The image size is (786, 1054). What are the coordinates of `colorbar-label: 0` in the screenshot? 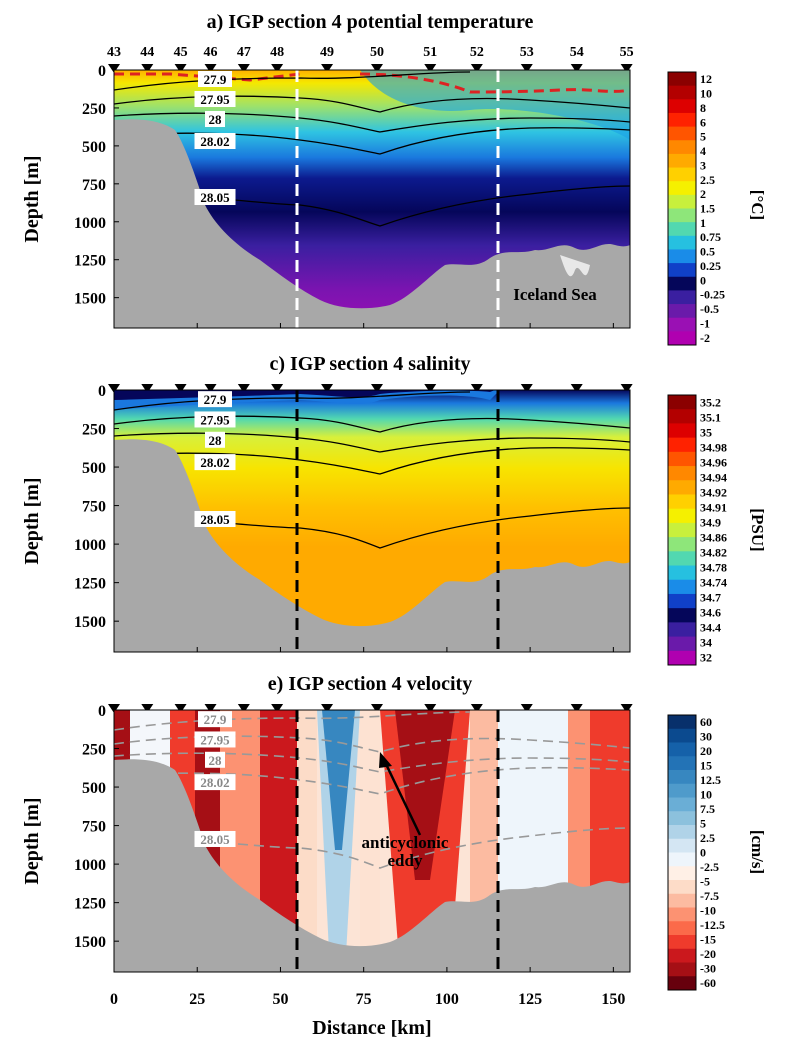 It's located at (703, 280).